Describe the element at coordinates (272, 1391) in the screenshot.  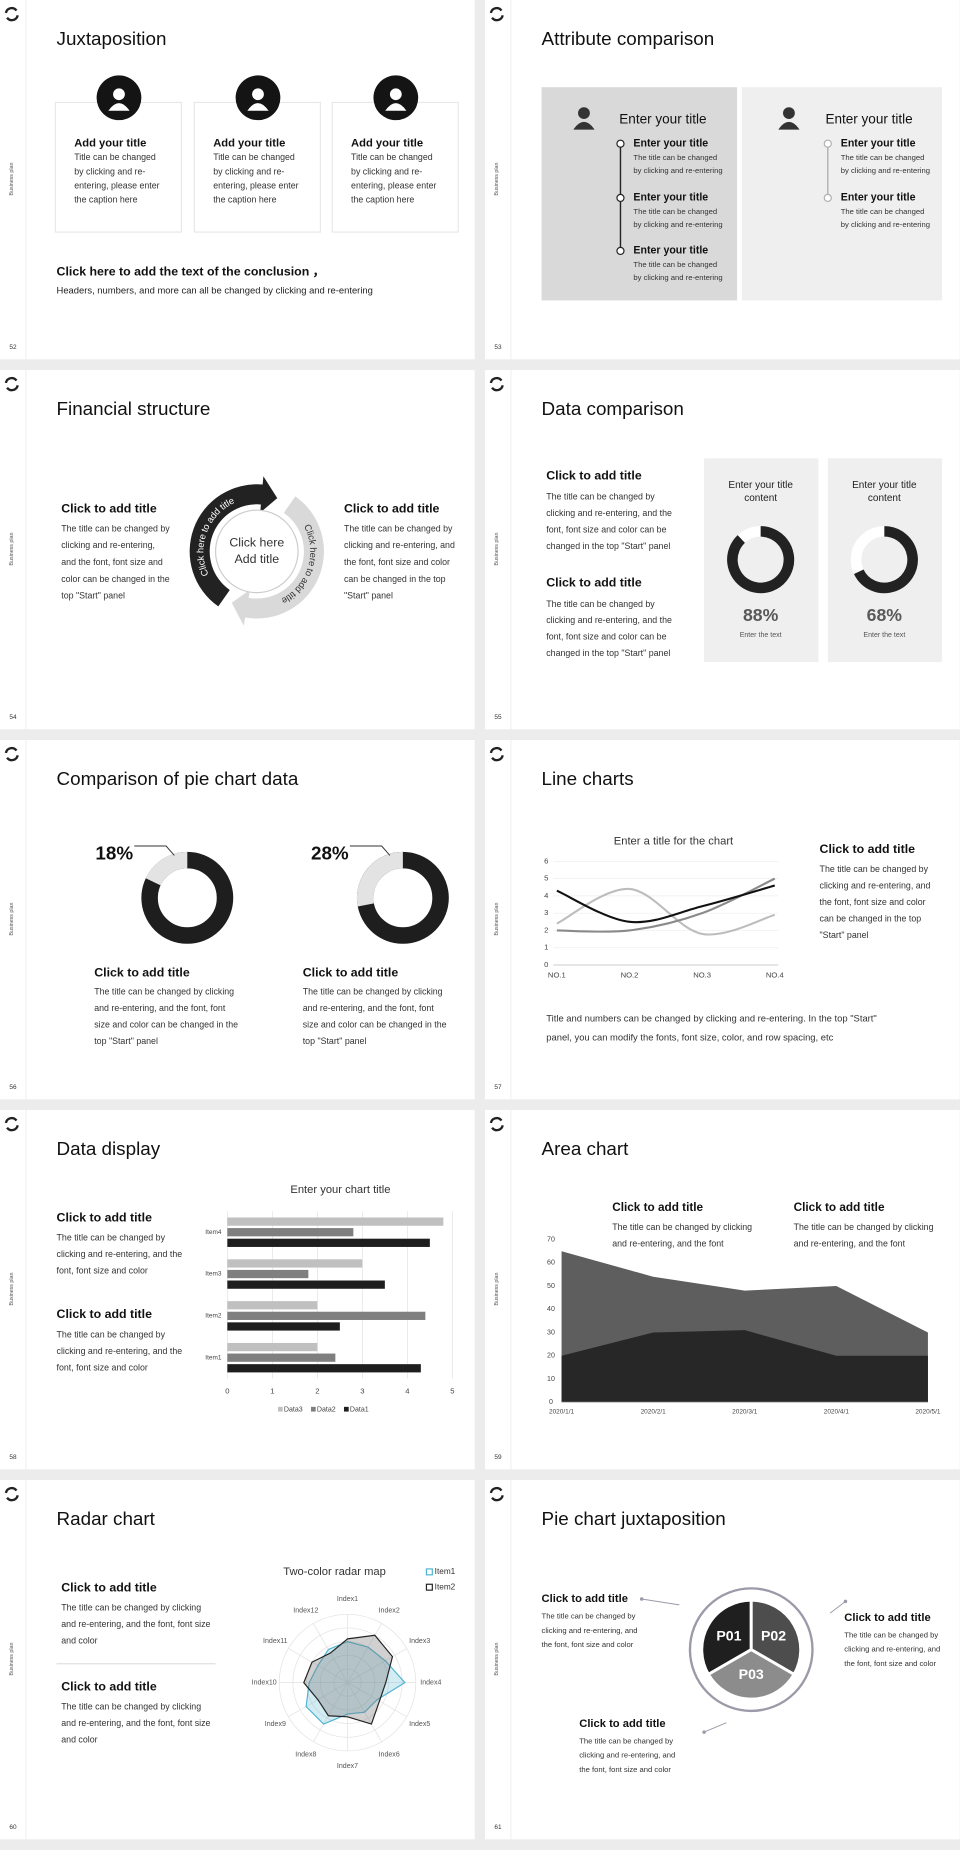
I see `x-tick-label: 1` at that location.